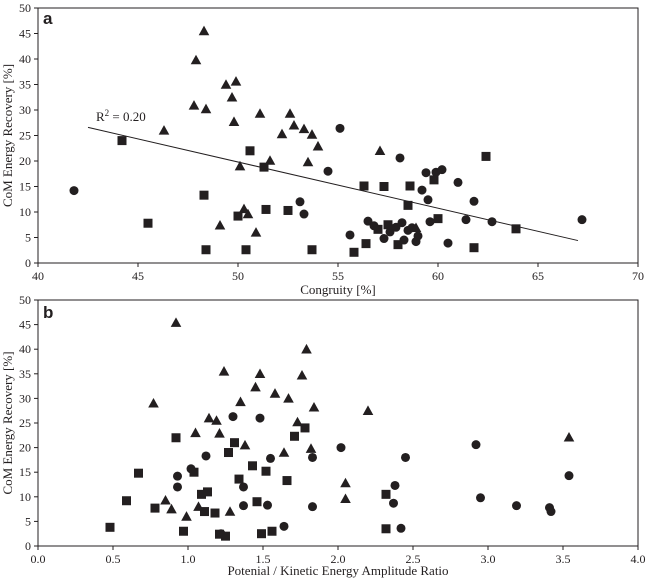 This screenshot has width=650, height=579. What do you see at coordinates (28, 238) in the screenshot?
I see `y-tick-label: 5` at bounding box center [28, 238].